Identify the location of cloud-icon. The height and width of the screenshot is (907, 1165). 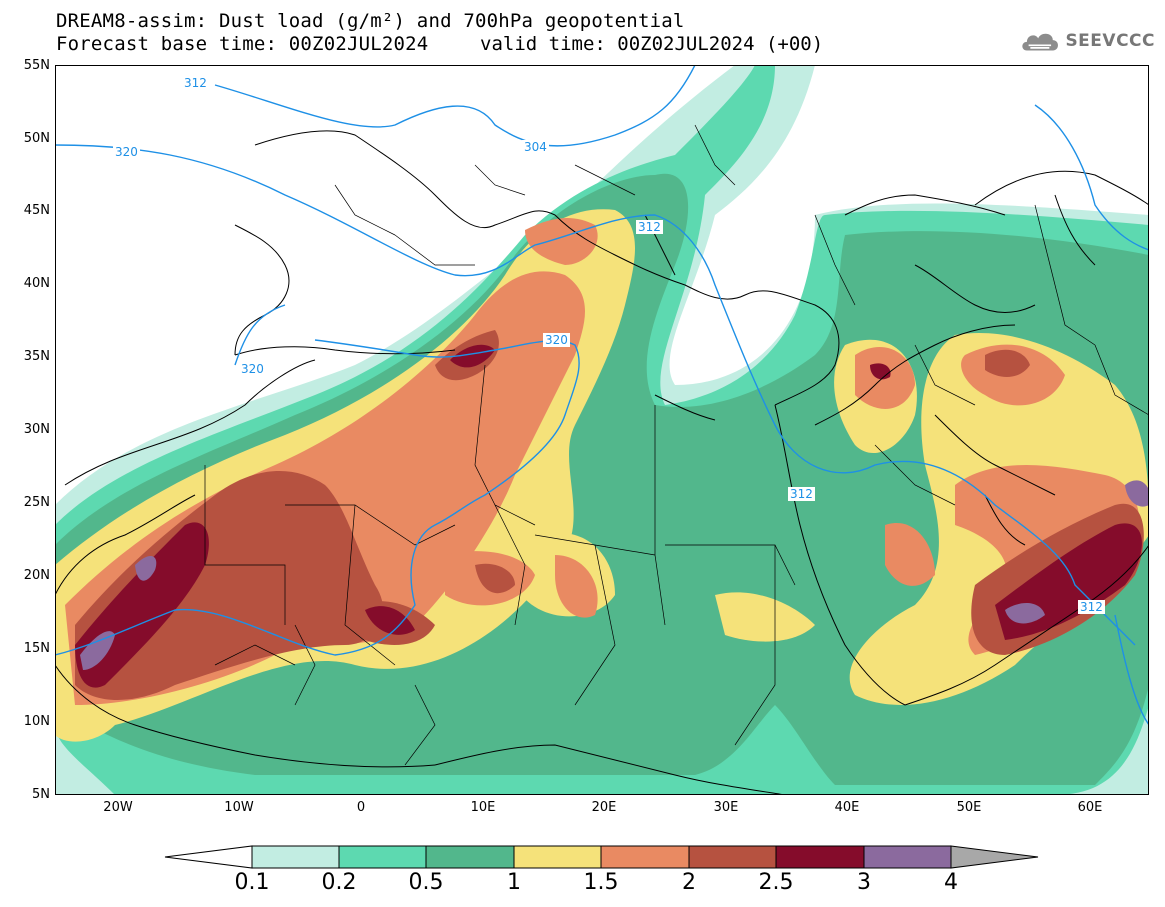
(1040, 42).